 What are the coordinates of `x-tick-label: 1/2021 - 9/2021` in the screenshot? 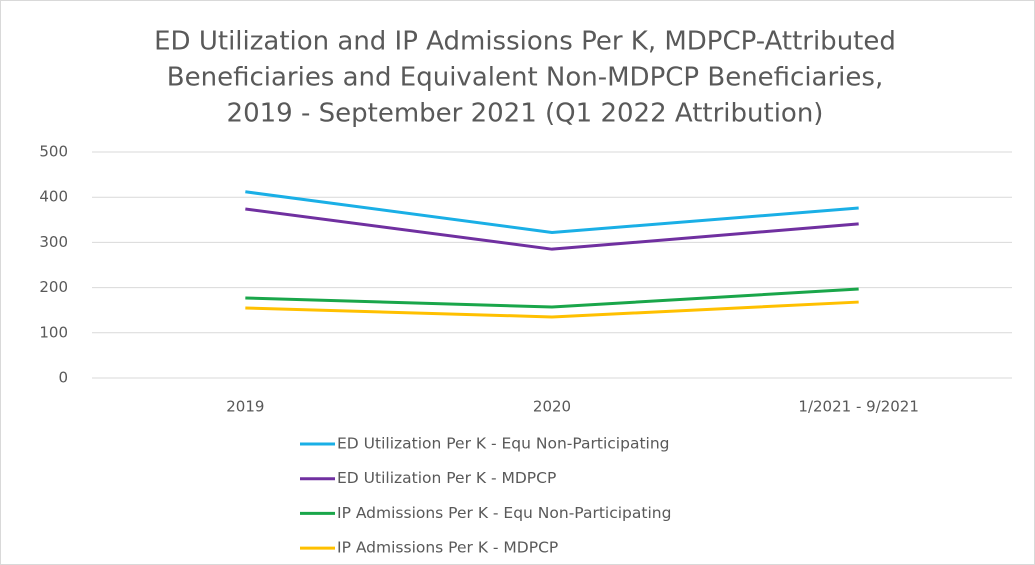 It's located at (858, 407).